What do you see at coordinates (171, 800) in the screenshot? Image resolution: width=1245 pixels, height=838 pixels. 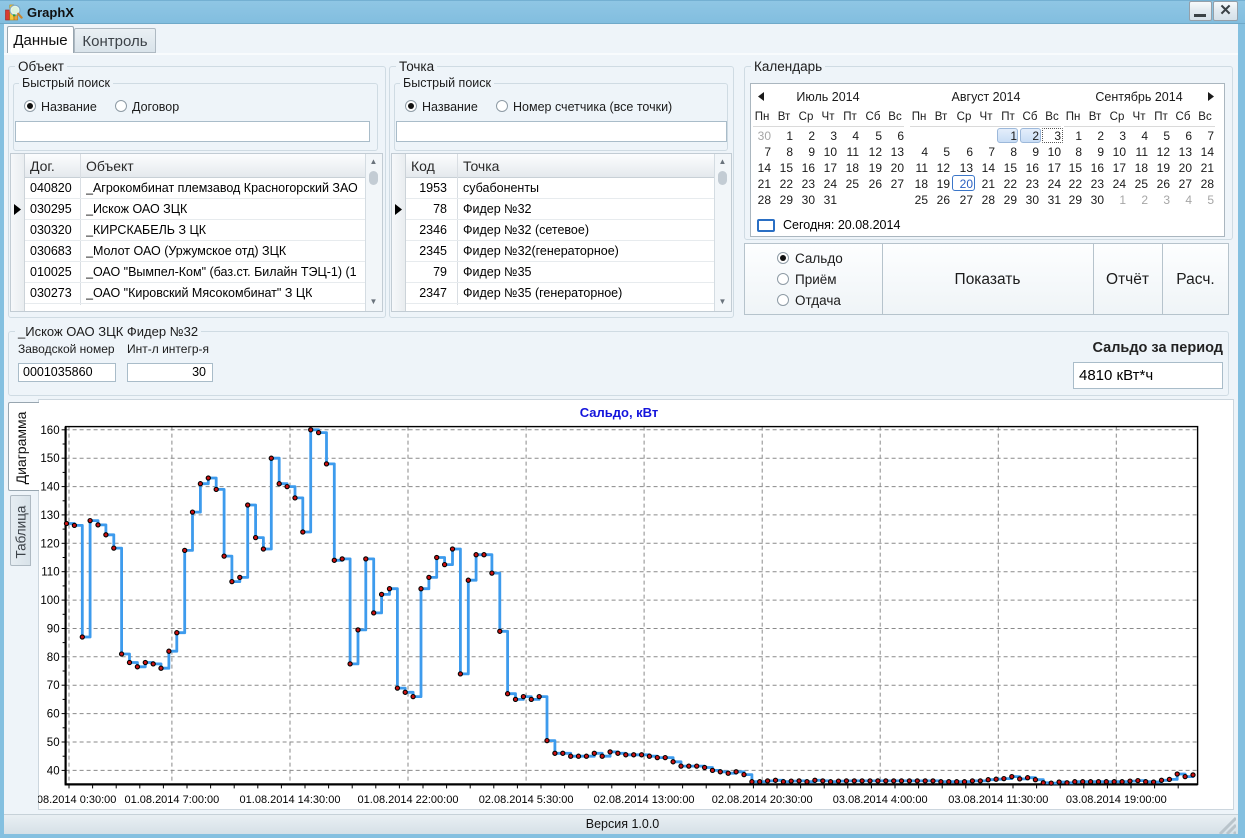 I see `svg-text: 01.08.2014 7:00:00` at bounding box center [171, 800].